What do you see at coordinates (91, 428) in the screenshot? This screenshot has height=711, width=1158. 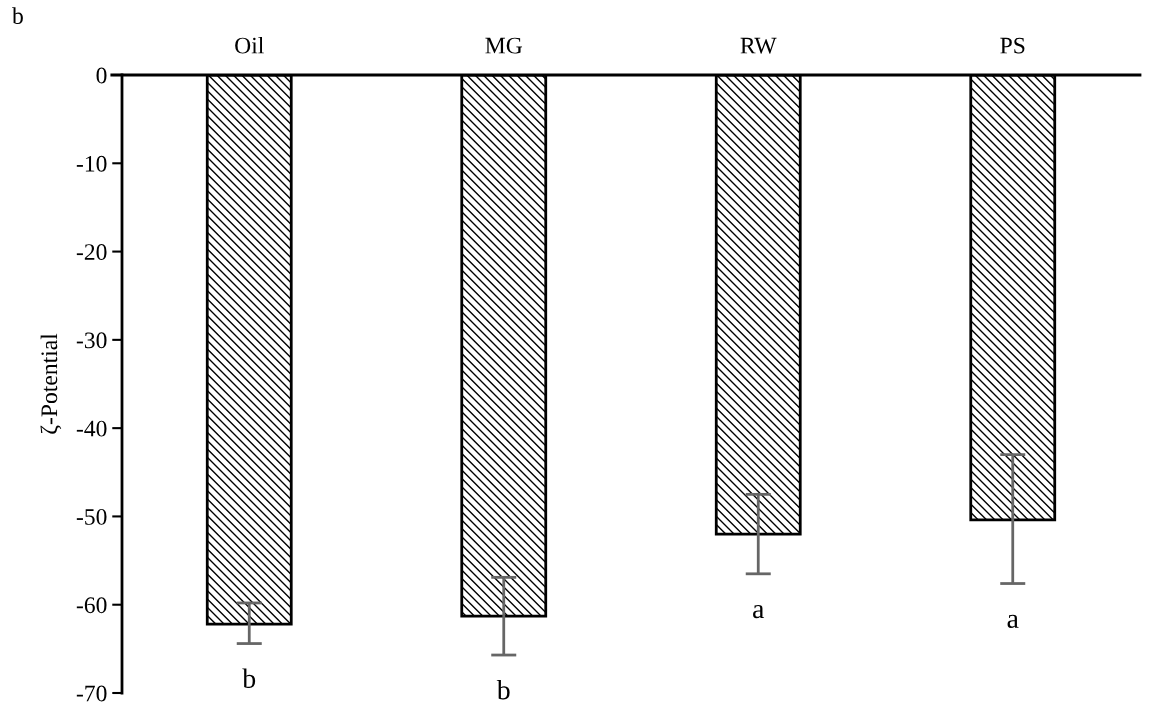 I see `y-tick-label: -40` at bounding box center [91, 428].